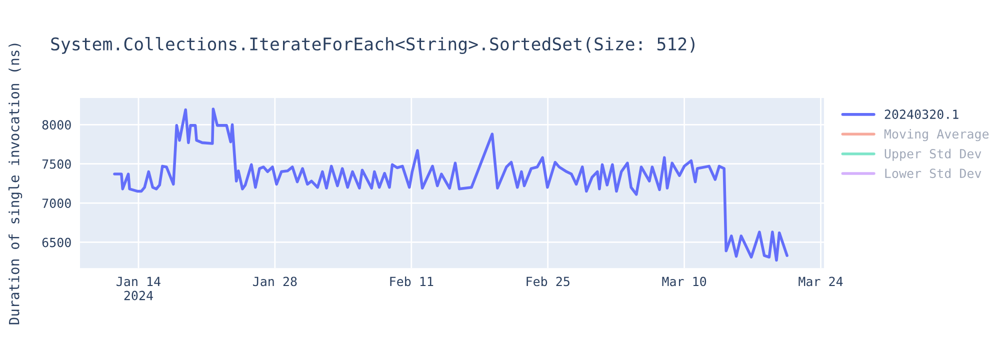  I want to click on legend-label: Moving Average, so click(936, 135).